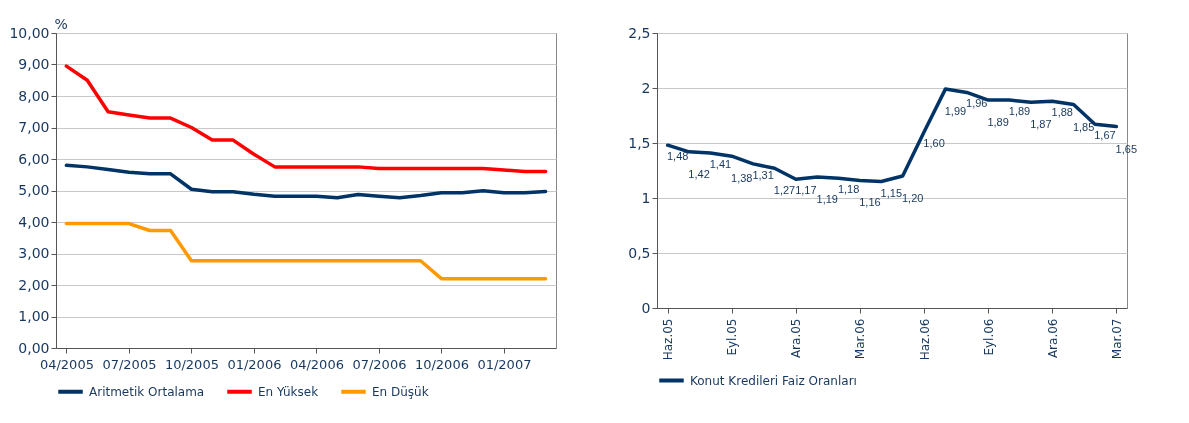  Describe the element at coordinates (646, 307) in the screenshot. I see `y-tick-label: 0` at that location.